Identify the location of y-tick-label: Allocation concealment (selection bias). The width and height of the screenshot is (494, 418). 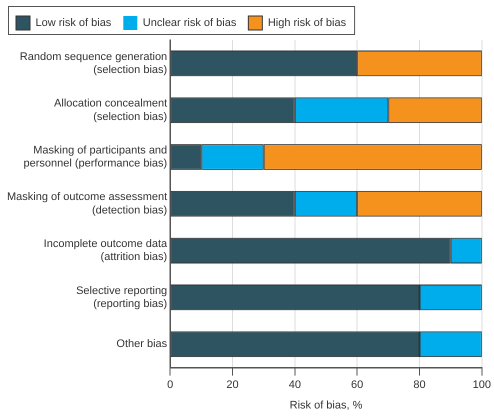
(111, 110).